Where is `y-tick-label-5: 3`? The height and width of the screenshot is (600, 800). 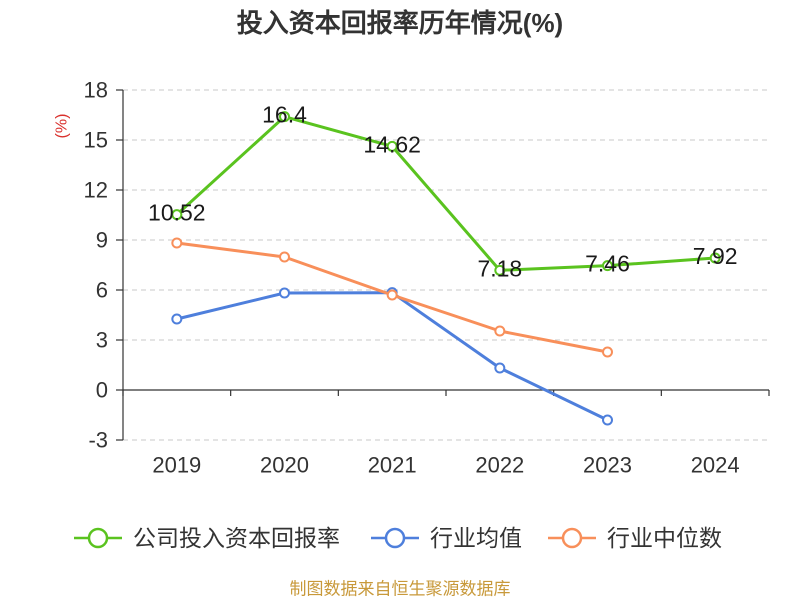
y-tick-label-5: 3 is located at coordinates (102, 340).